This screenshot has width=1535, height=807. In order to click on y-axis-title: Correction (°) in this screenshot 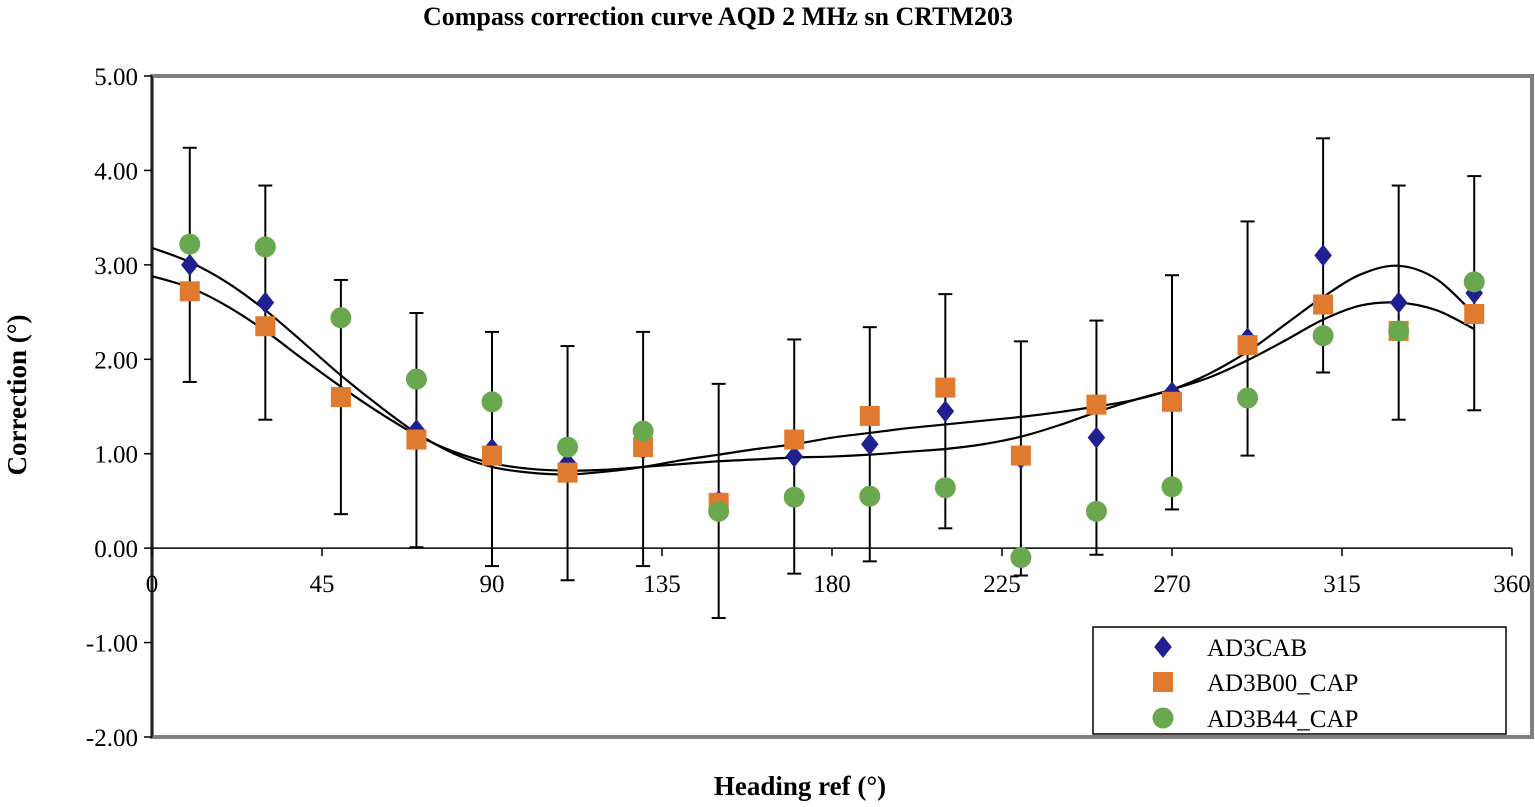, I will do `click(17, 395)`.